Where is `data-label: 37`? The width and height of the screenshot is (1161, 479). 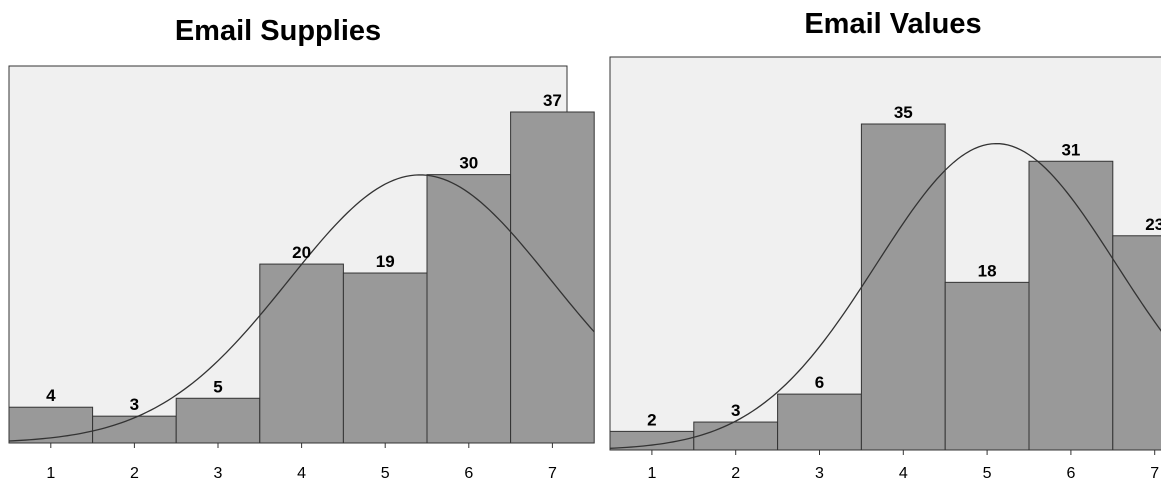 data-label: 37 is located at coordinates (552, 100).